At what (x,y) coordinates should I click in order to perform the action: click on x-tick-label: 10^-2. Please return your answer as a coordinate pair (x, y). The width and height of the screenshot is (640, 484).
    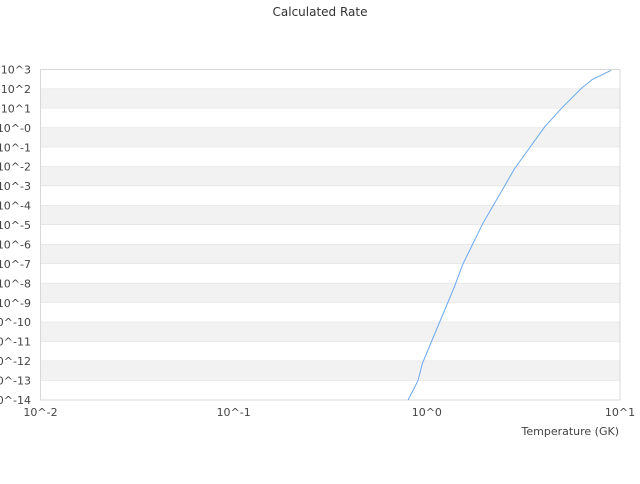
    Looking at the image, I should click on (40, 412).